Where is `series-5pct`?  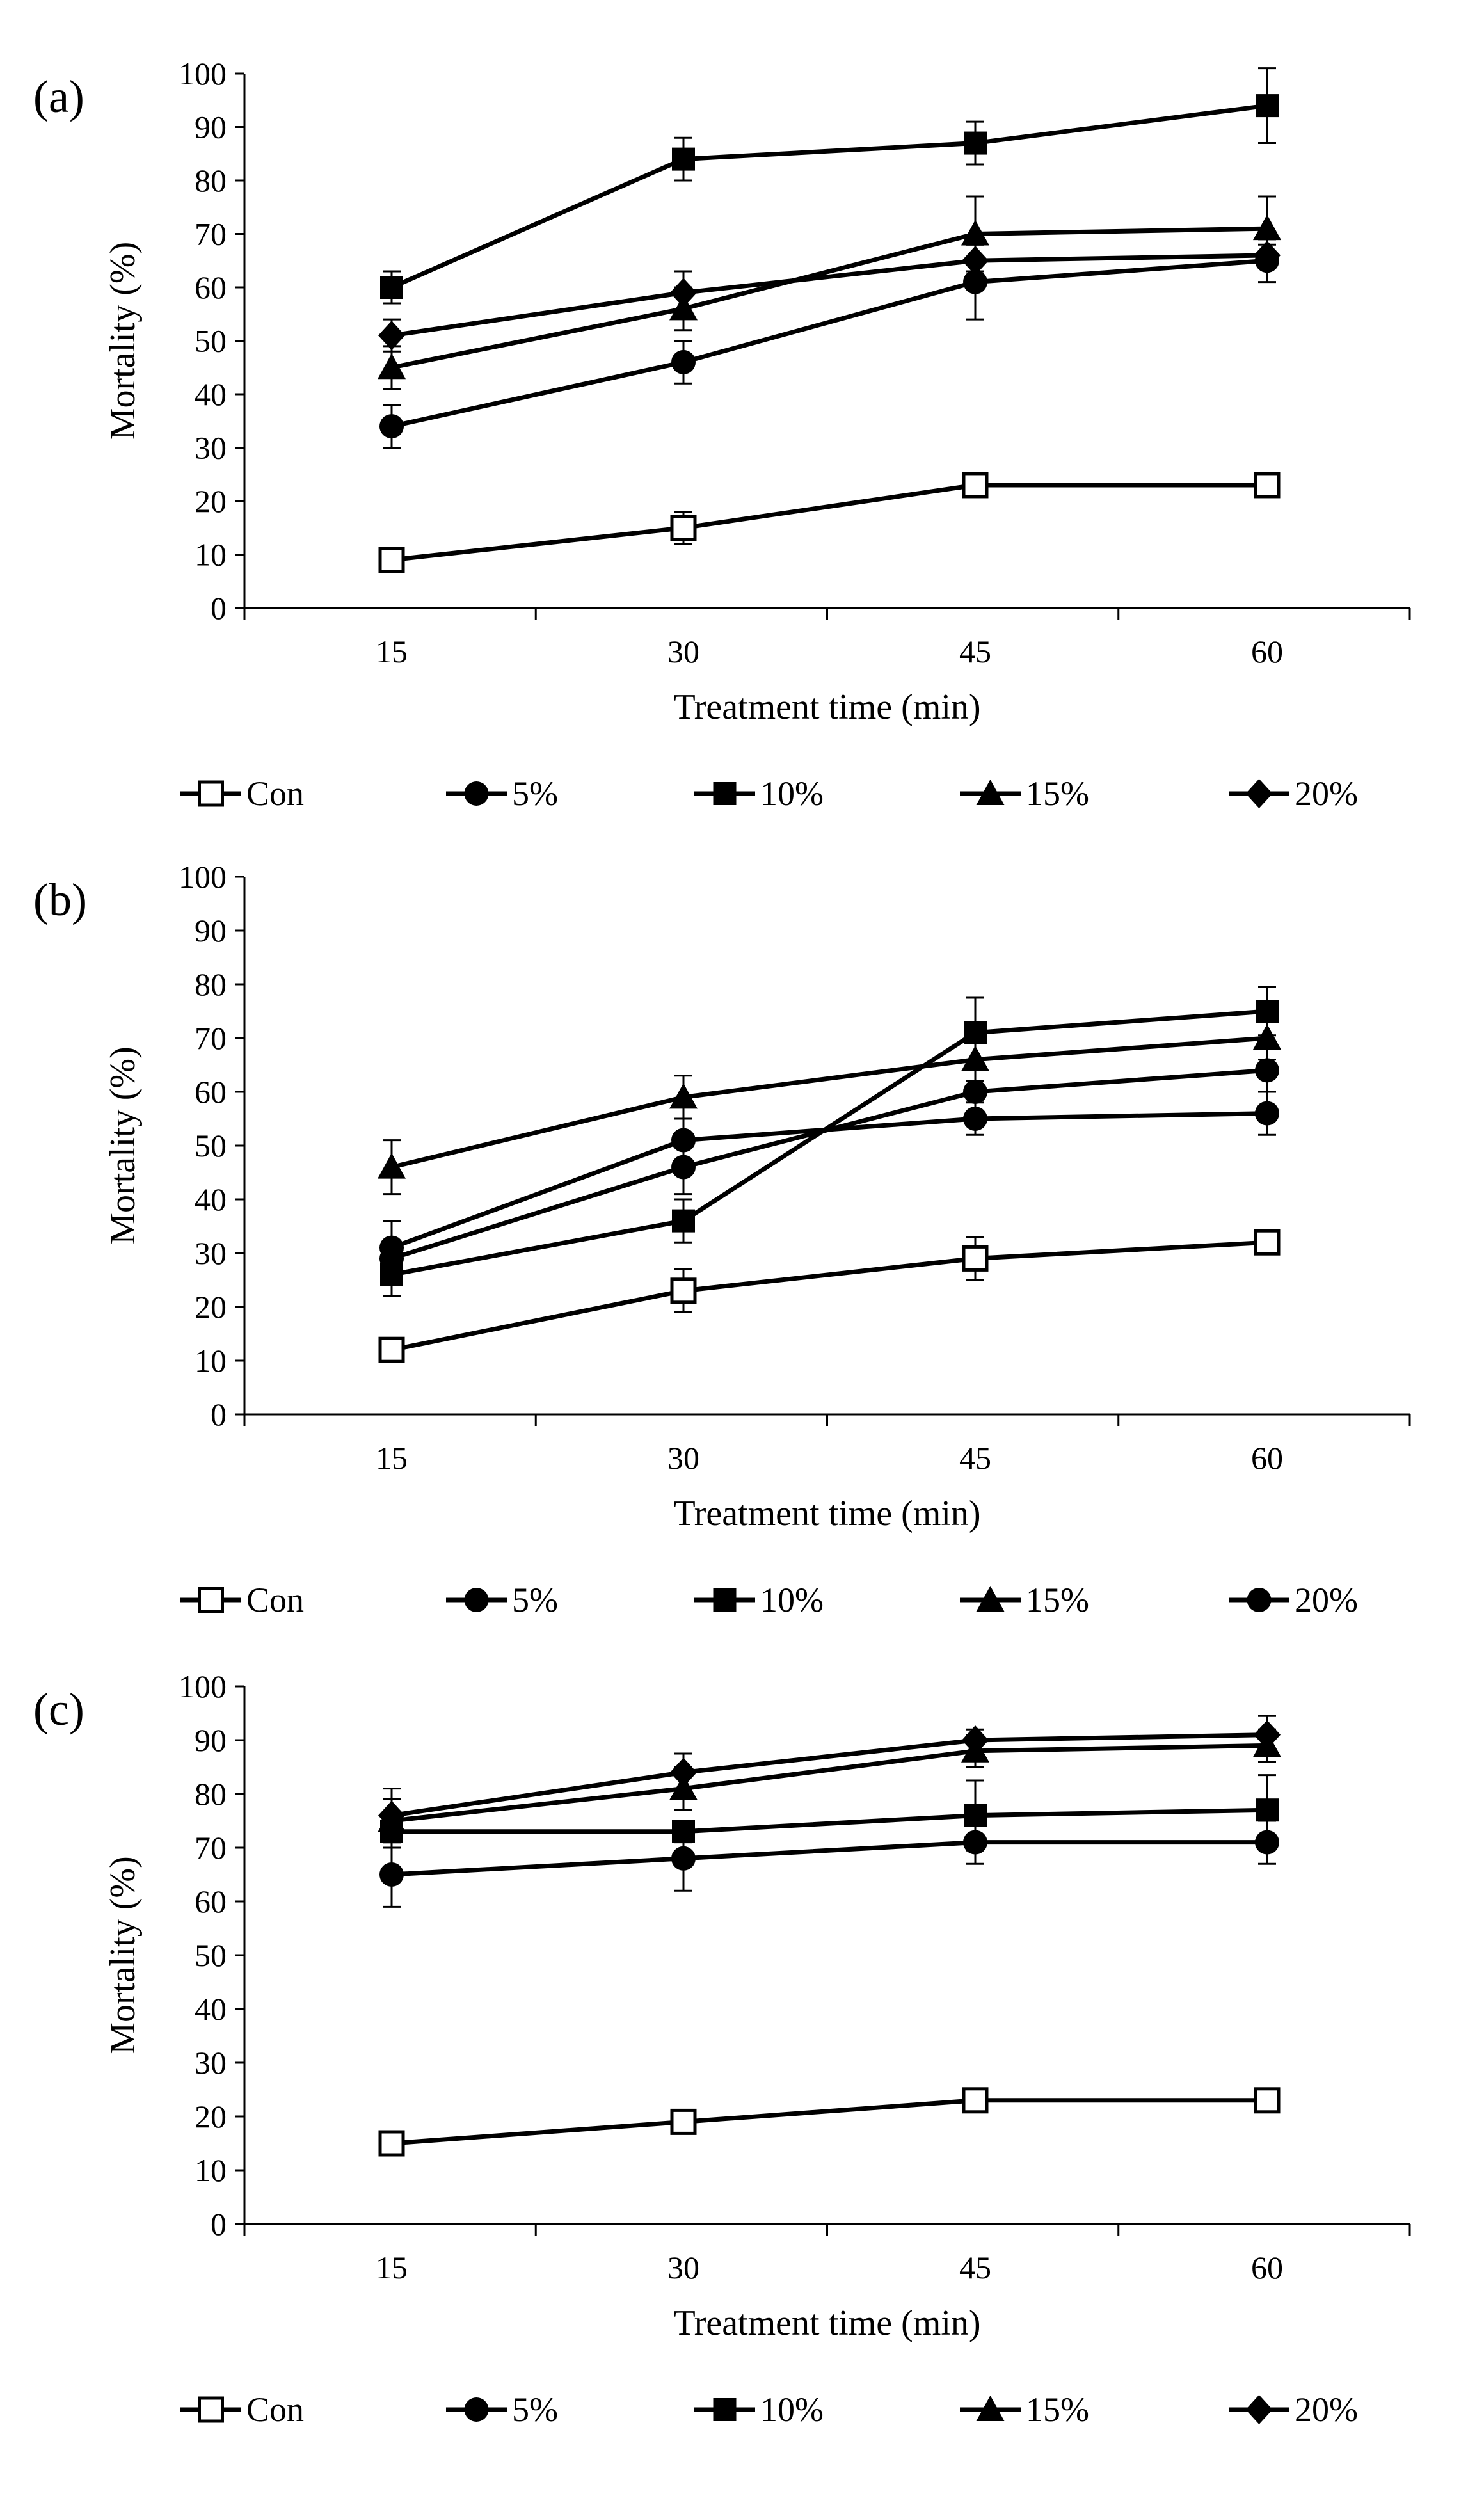
series-5pct is located at coordinates (829, 1162).